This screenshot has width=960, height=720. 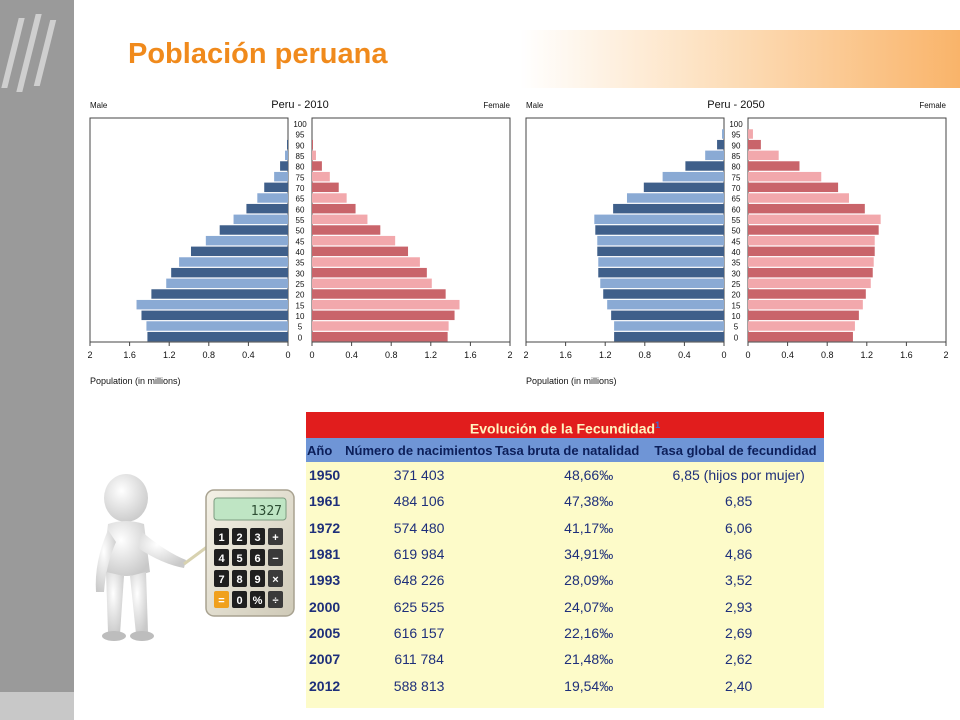 What do you see at coordinates (526, 355) in the screenshot?
I see `pyr2050-x-tick-0: 2` at bounding box center [526, 355].